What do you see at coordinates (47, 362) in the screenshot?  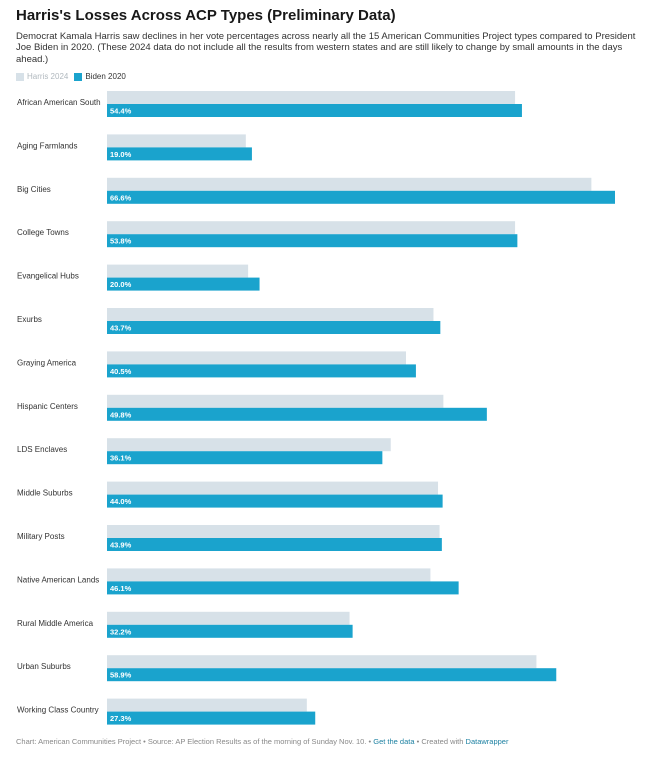 I see `category-label: Graying America` at bounding box center [47, 362].